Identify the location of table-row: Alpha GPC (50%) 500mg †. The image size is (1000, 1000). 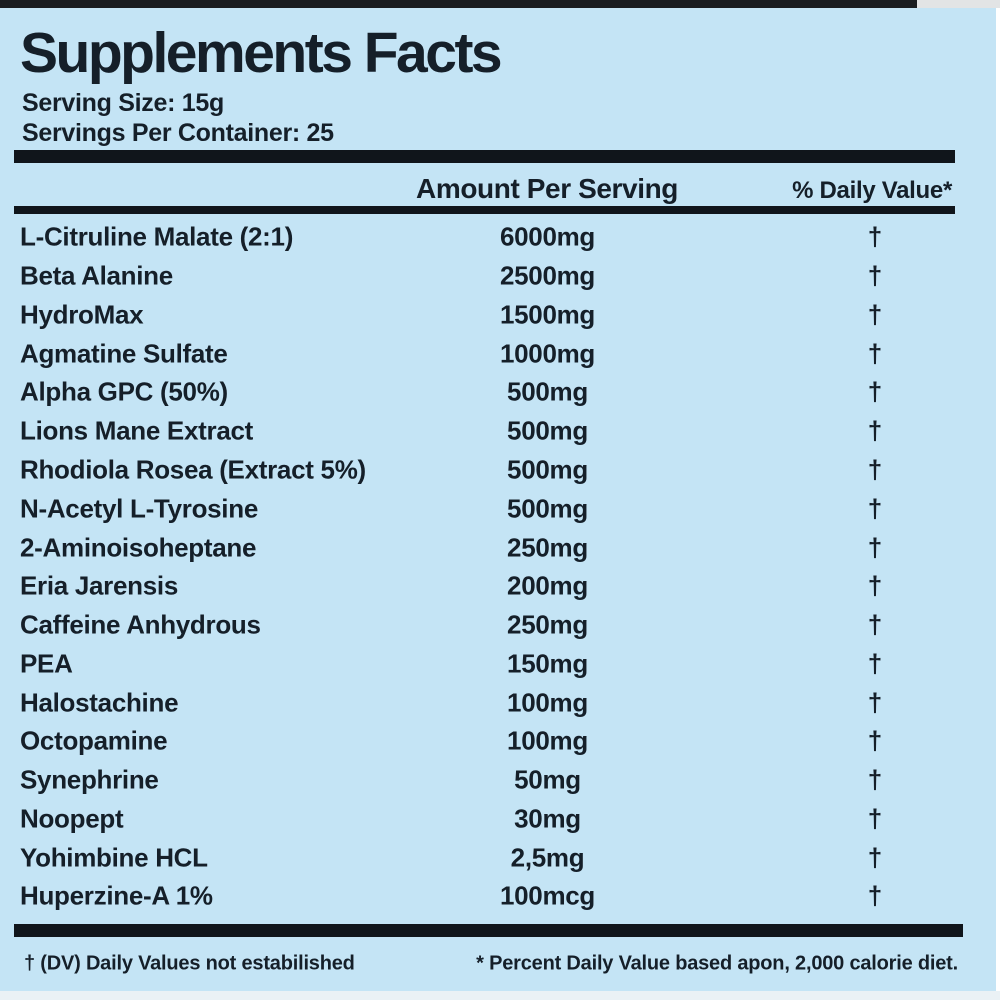
(498, 392).